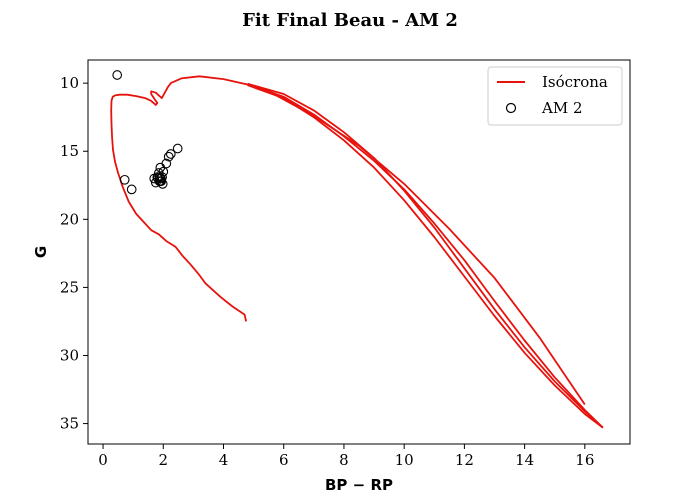  What do you see at coordinates (404, 460) in the screenshot?
I see `x-tick-label: 10` at bounding box center [404, 460].